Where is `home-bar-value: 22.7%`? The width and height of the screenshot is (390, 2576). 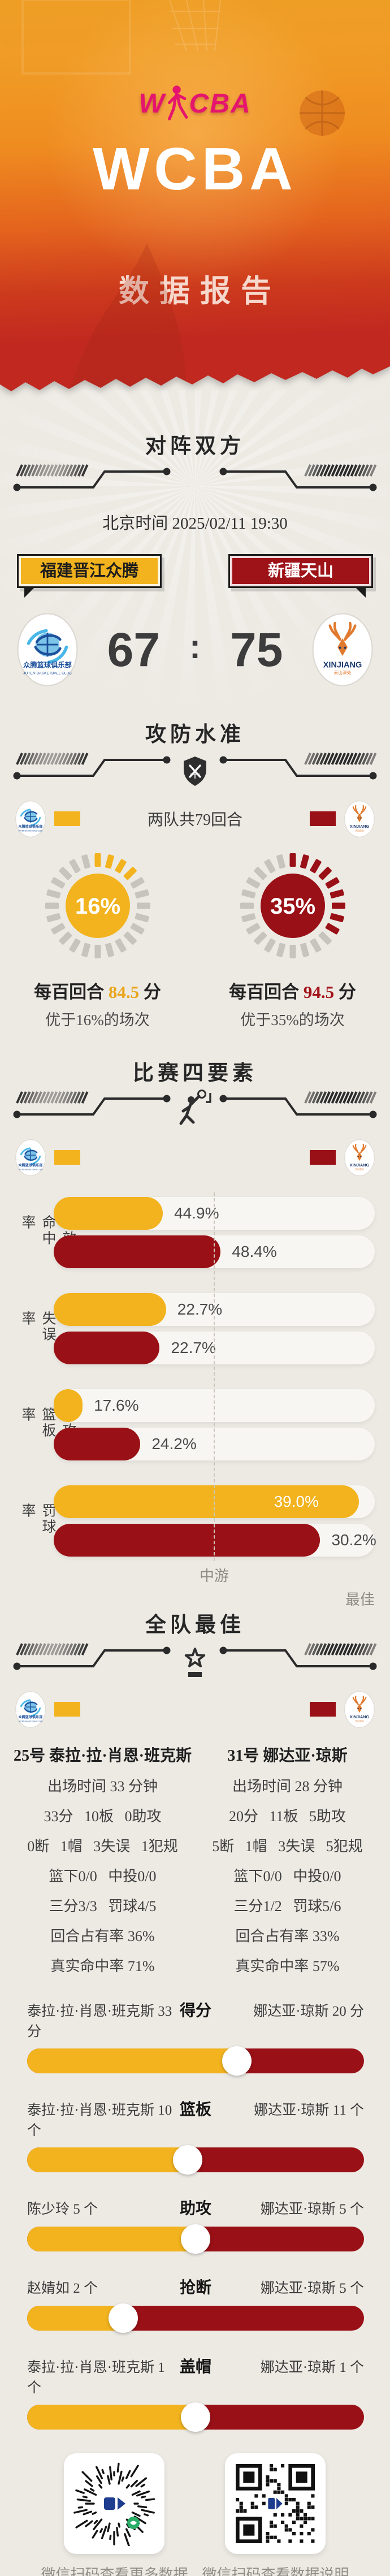 home-bar-value: 22.7% is located at coordinates (200, 1309).